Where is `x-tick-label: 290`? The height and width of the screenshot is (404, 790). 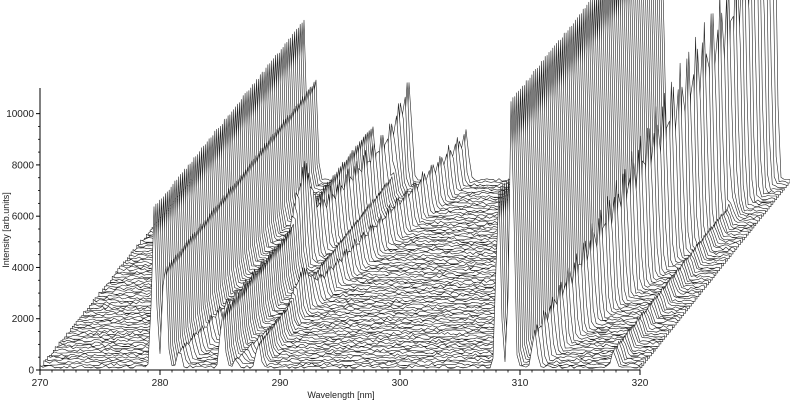 x-tick-label: 290 is located at coordinates (280, 383).